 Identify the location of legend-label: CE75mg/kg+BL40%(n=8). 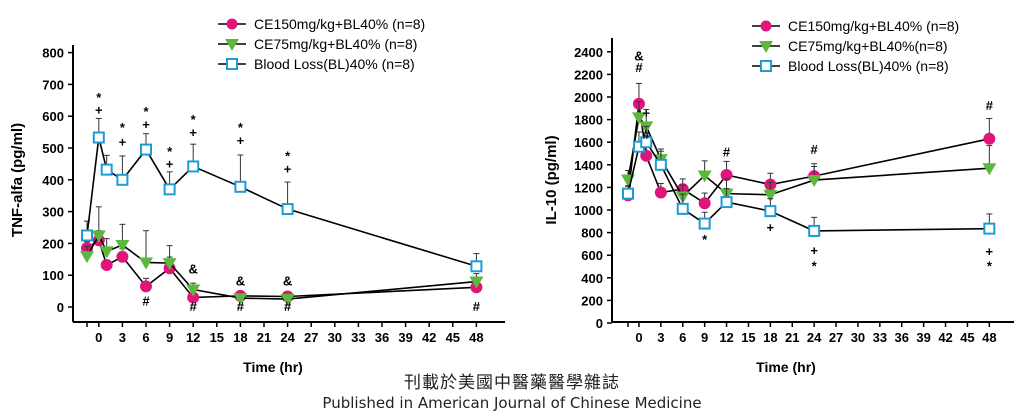
(868, 46).